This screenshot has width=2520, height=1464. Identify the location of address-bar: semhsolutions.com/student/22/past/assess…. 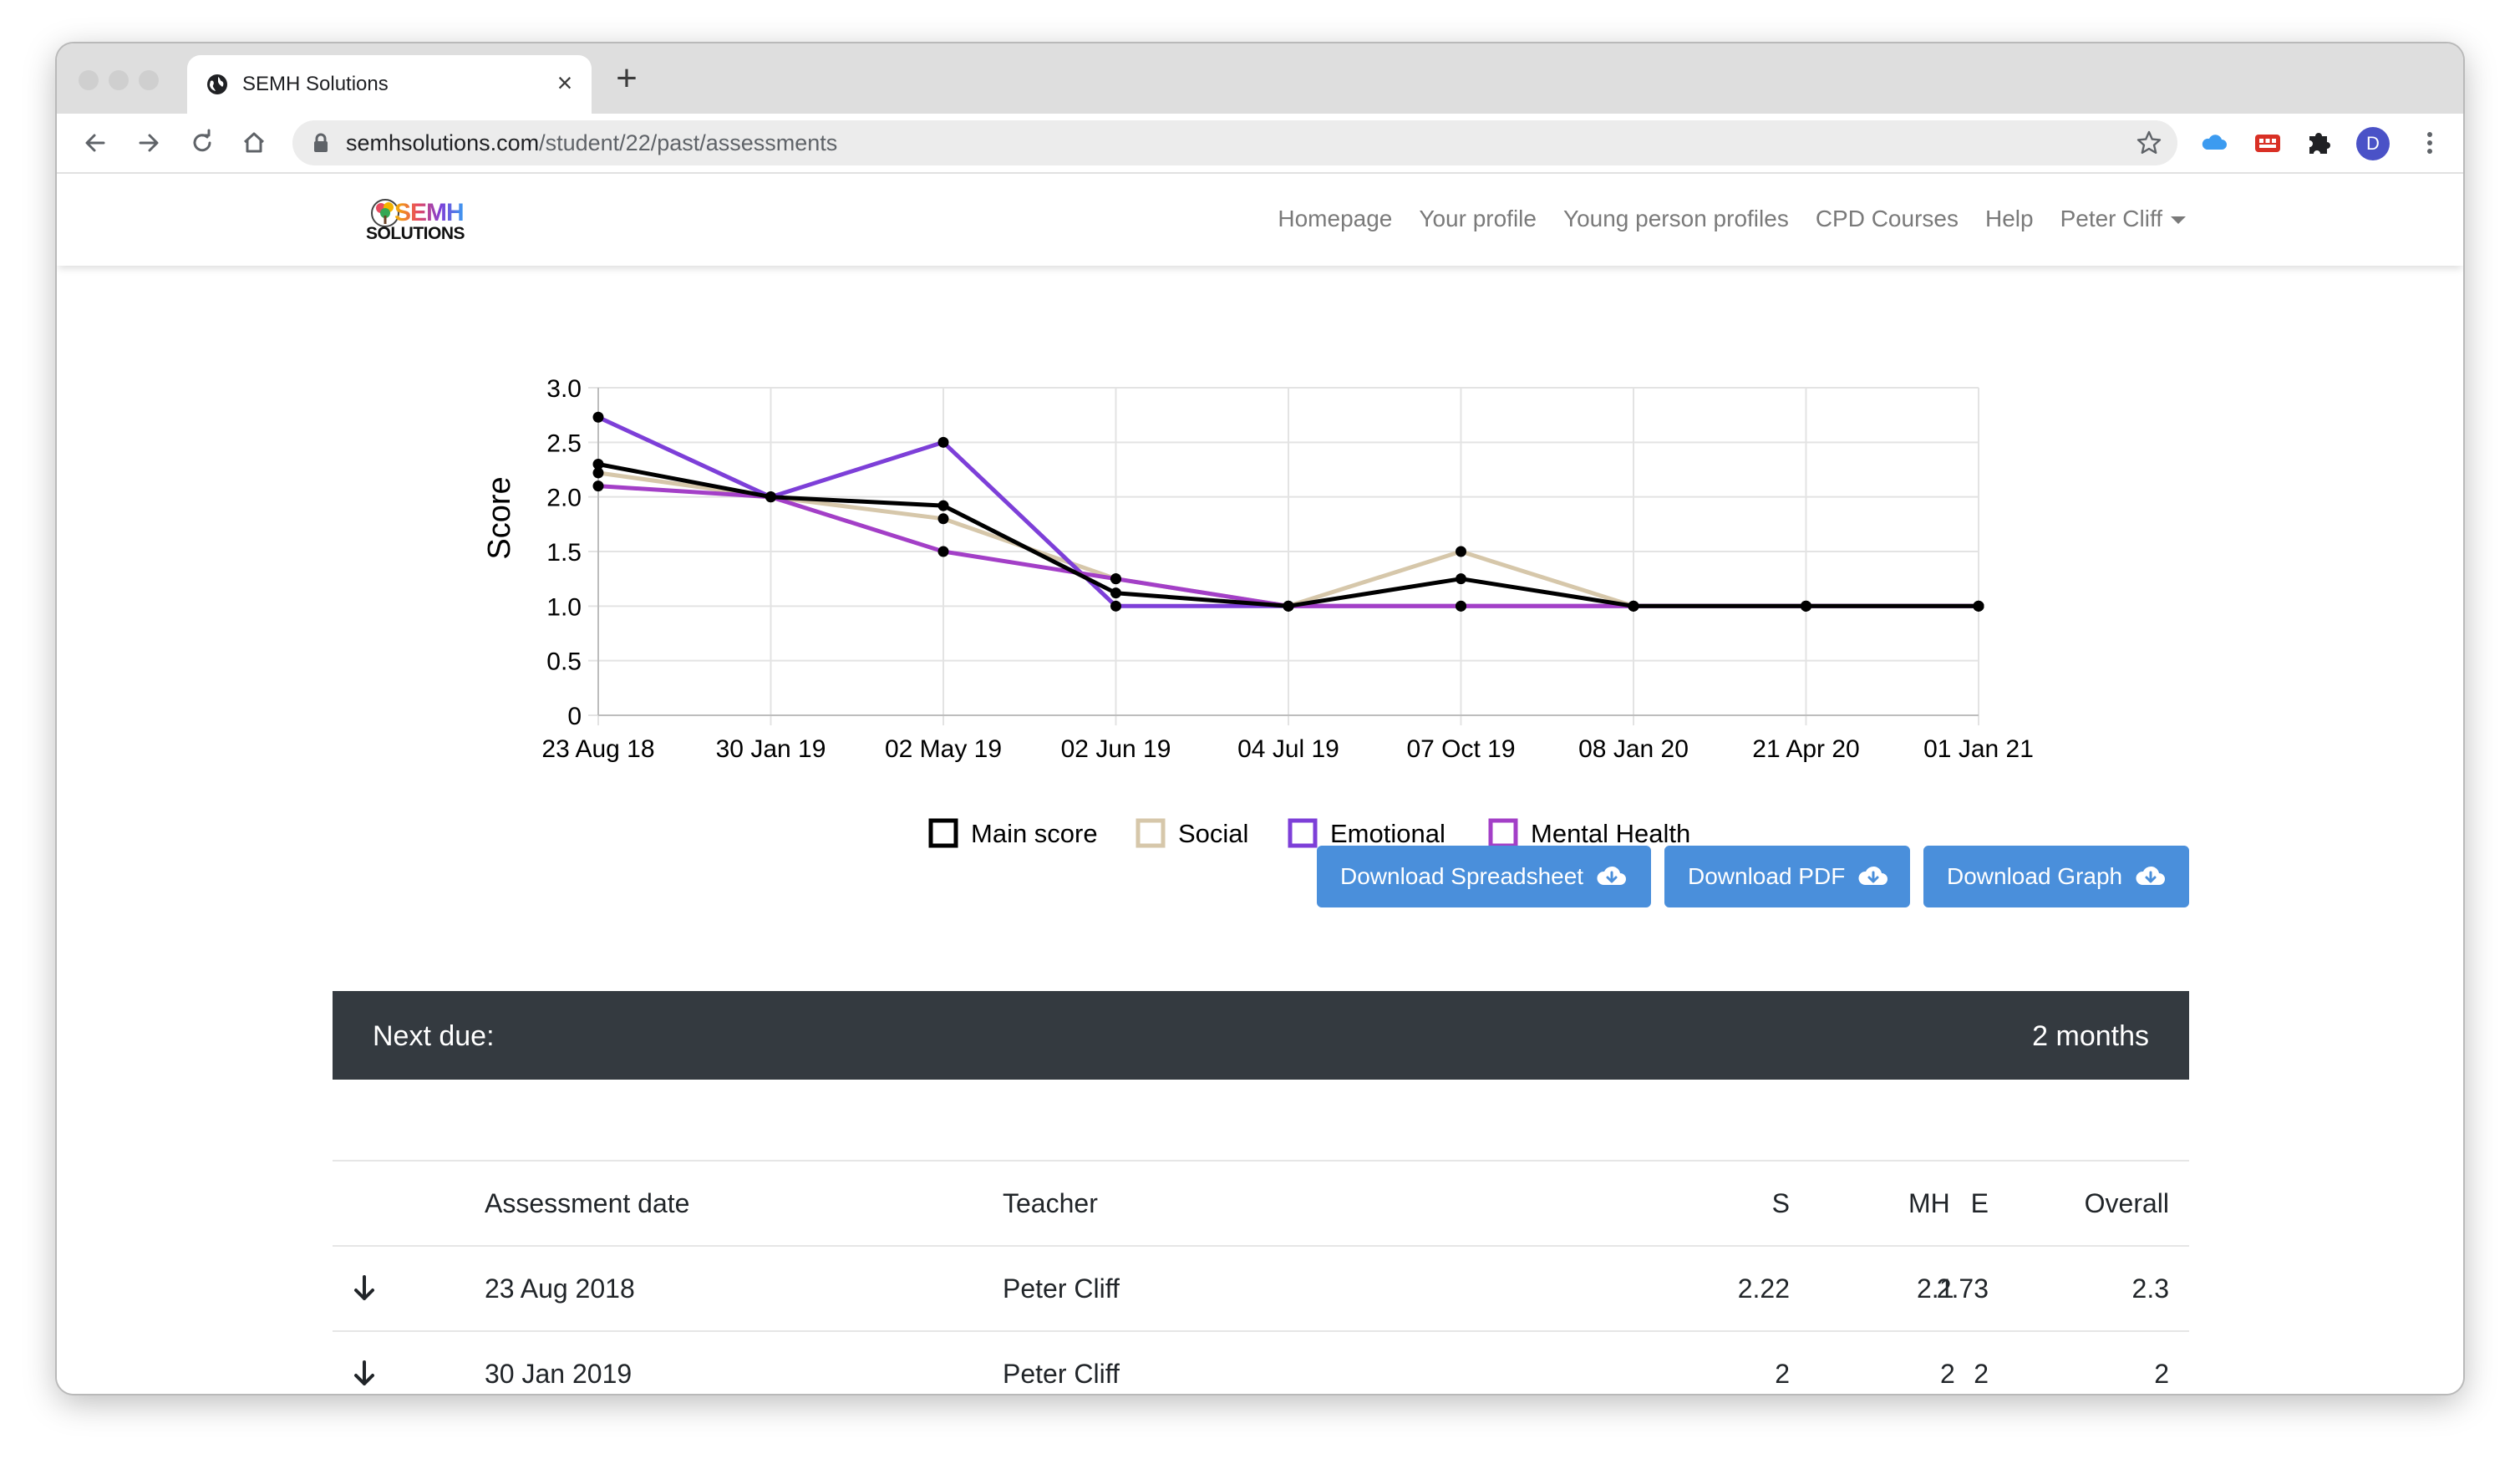
(1234, 142).